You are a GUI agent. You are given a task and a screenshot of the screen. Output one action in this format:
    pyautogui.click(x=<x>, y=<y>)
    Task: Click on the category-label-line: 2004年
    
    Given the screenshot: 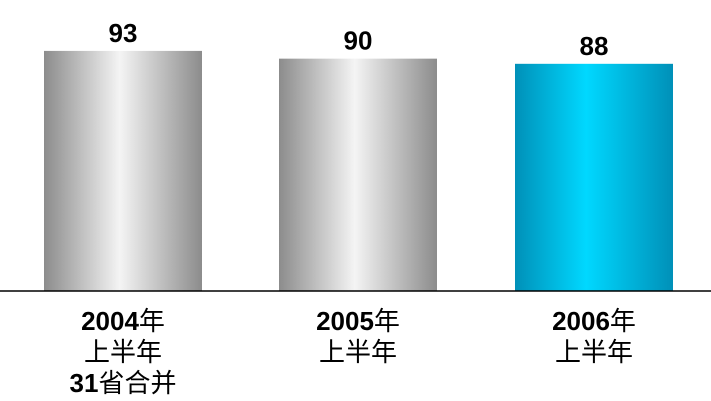 What is the action you would take?
    pyautogui.click(x=123, y=321)
    